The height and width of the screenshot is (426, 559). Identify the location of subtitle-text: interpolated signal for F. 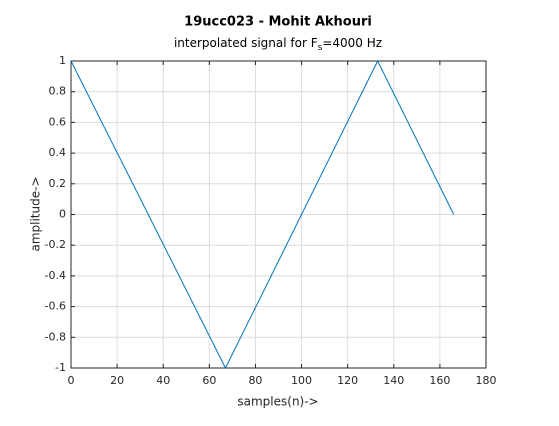
(246, 43).